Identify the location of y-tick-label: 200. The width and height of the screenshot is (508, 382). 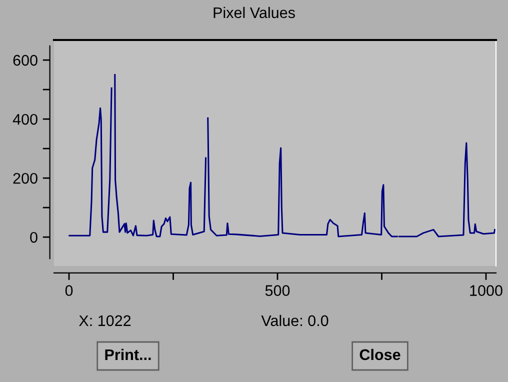
(25, 178).